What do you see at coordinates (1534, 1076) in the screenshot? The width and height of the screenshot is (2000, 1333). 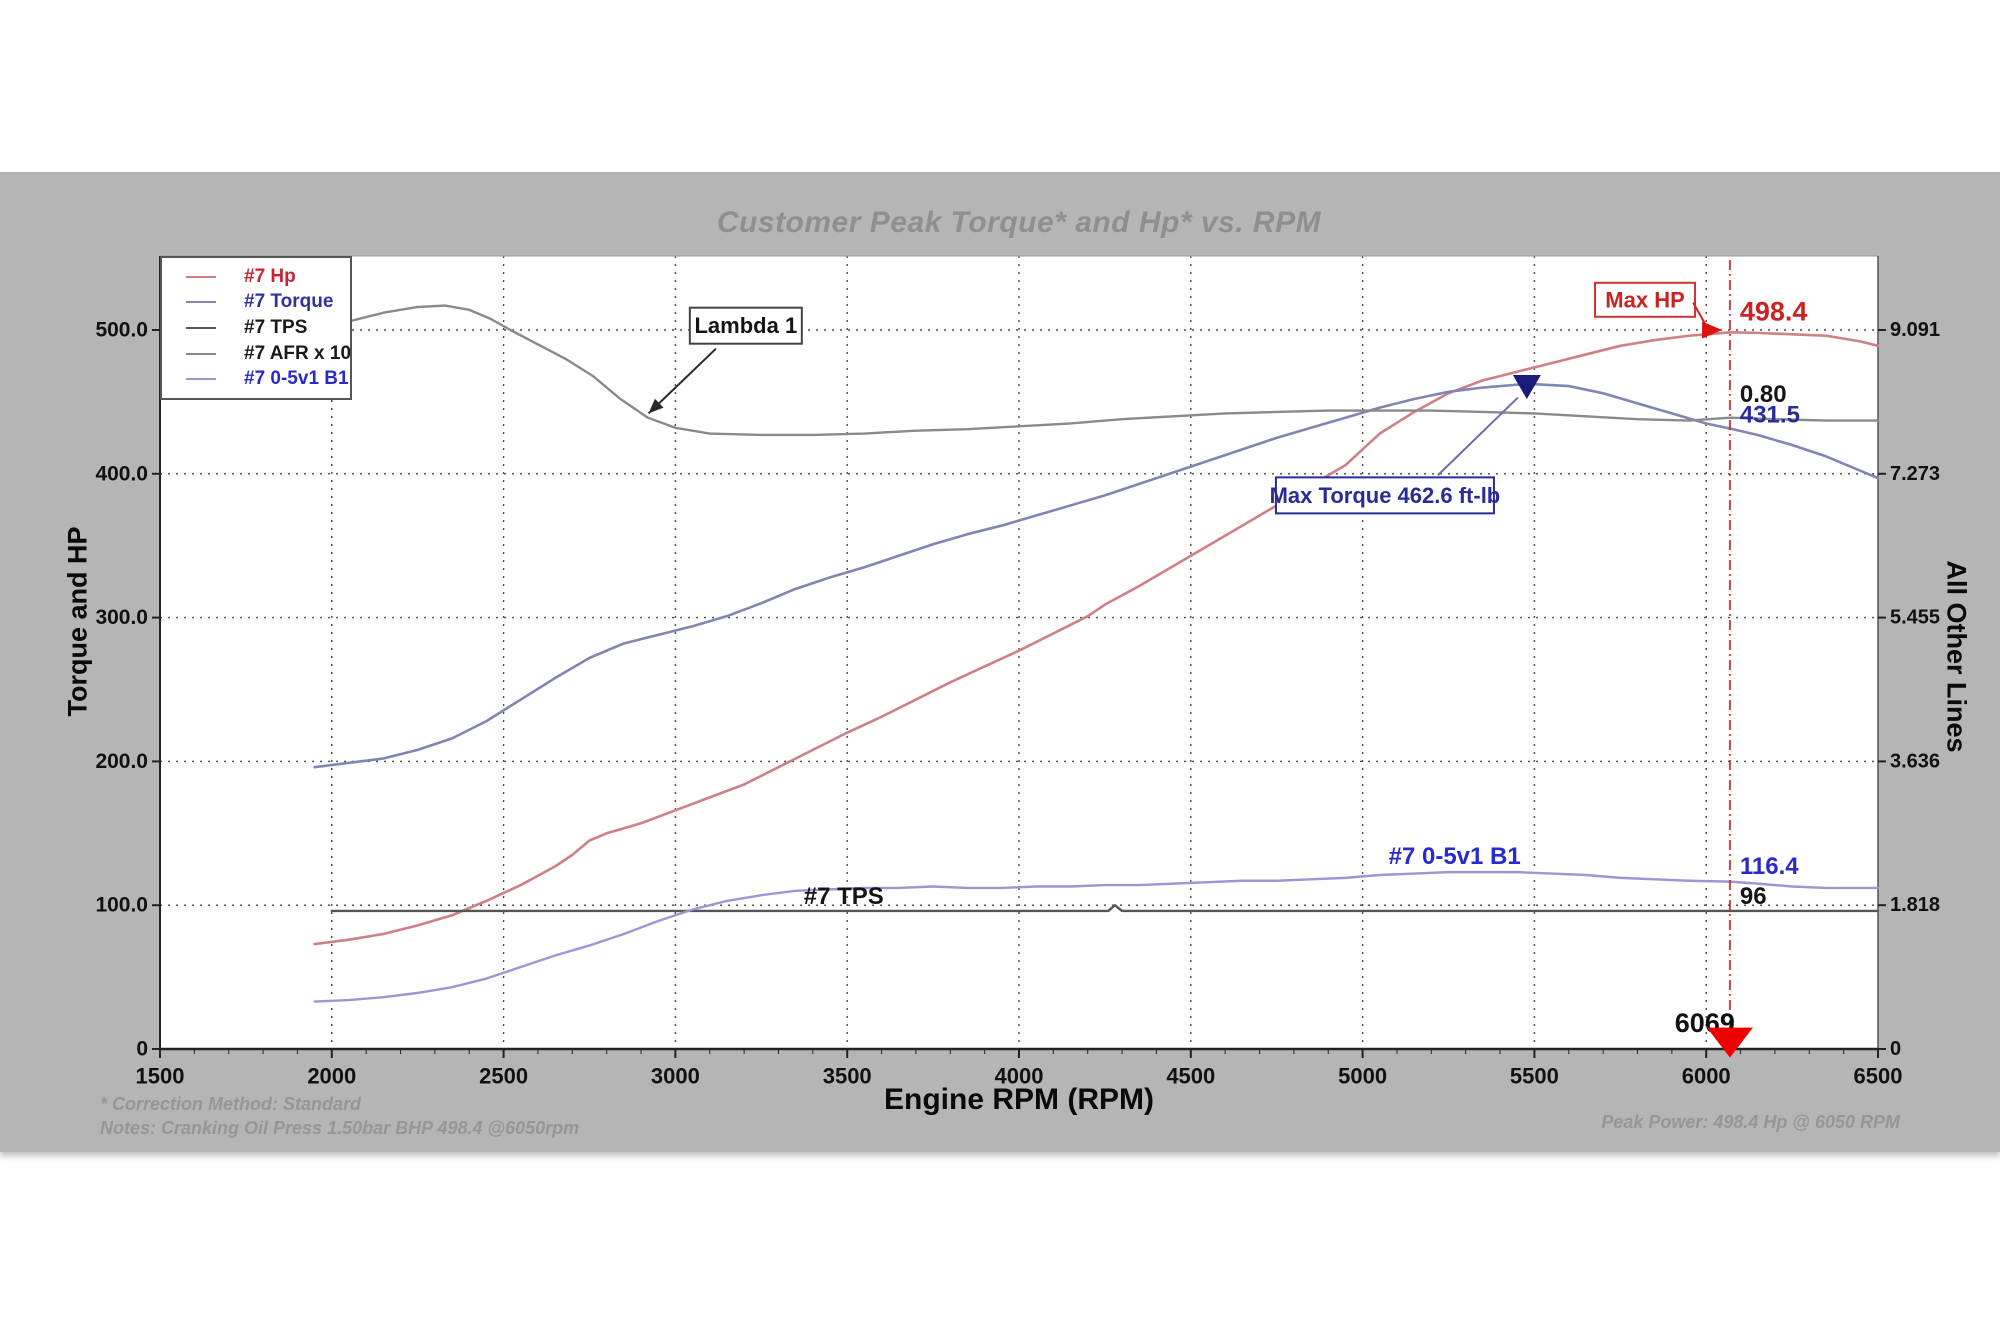 I see `svg-text: 5500` at bounding box center [1534, 1076].